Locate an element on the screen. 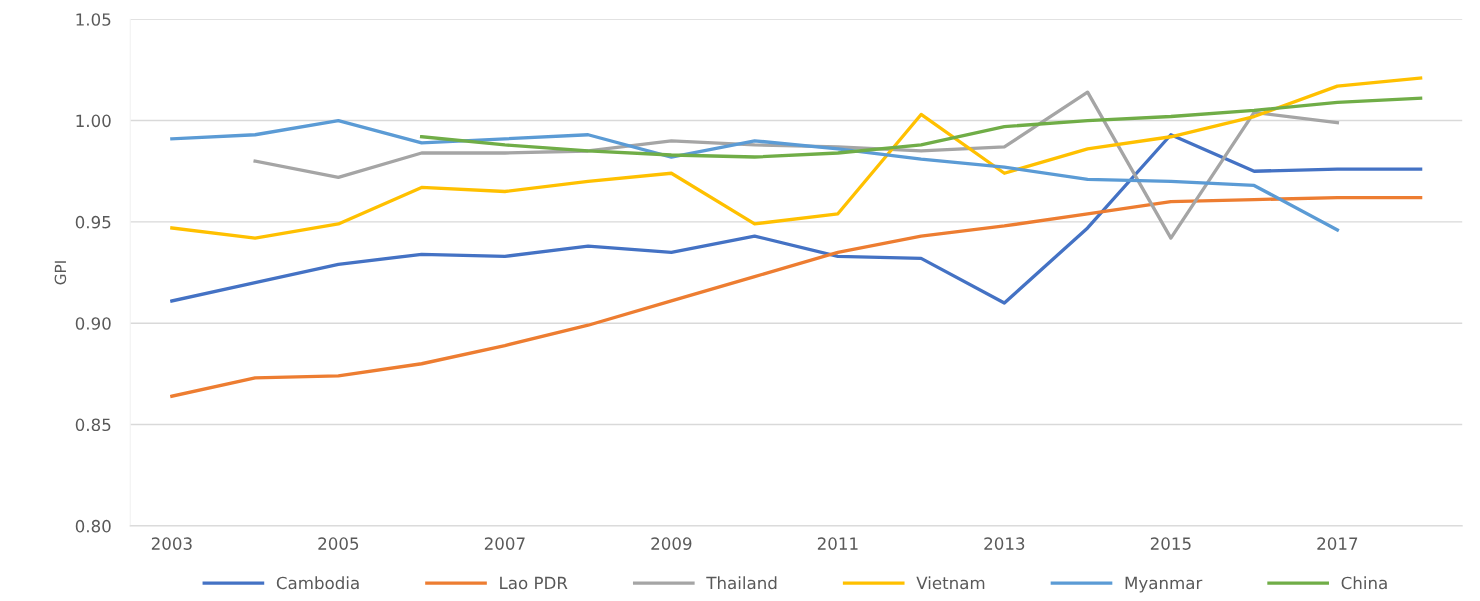 The height and width of the screenshot is (601, 1480). x-tick-label: 2003 is located at coordinates (171, 543).